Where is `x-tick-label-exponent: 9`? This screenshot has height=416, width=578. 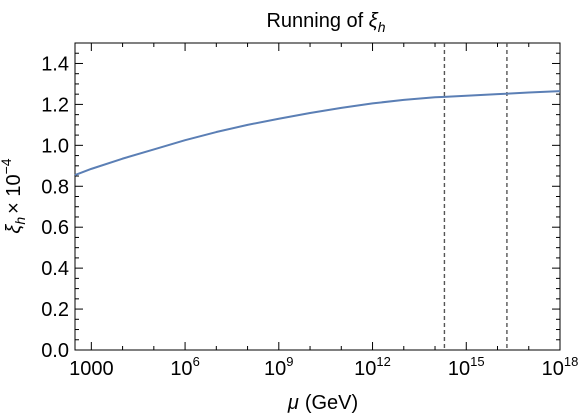 x-tick-label-exponent: 9 is located at coordinates (289, 361).